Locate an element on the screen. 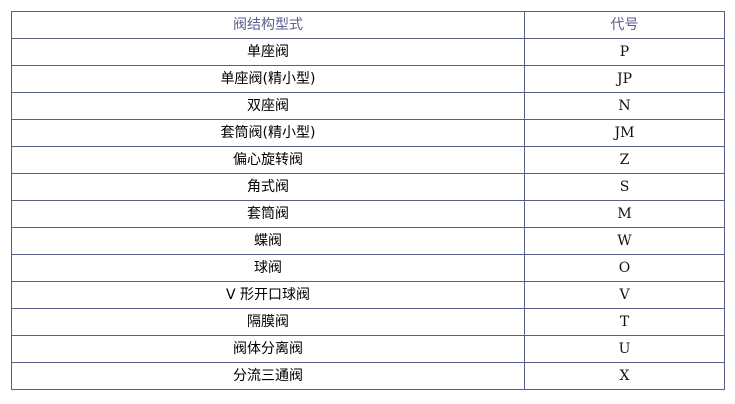  cell-valve-type: 隔膜阀 is located at coordinates (268, 322).